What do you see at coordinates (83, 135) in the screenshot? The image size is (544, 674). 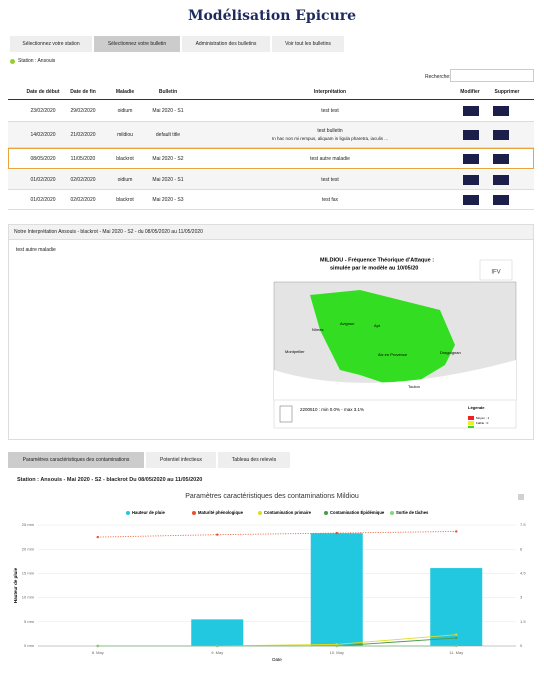 I see `cell: 21/02/2020` at bounding box center [83, 135].